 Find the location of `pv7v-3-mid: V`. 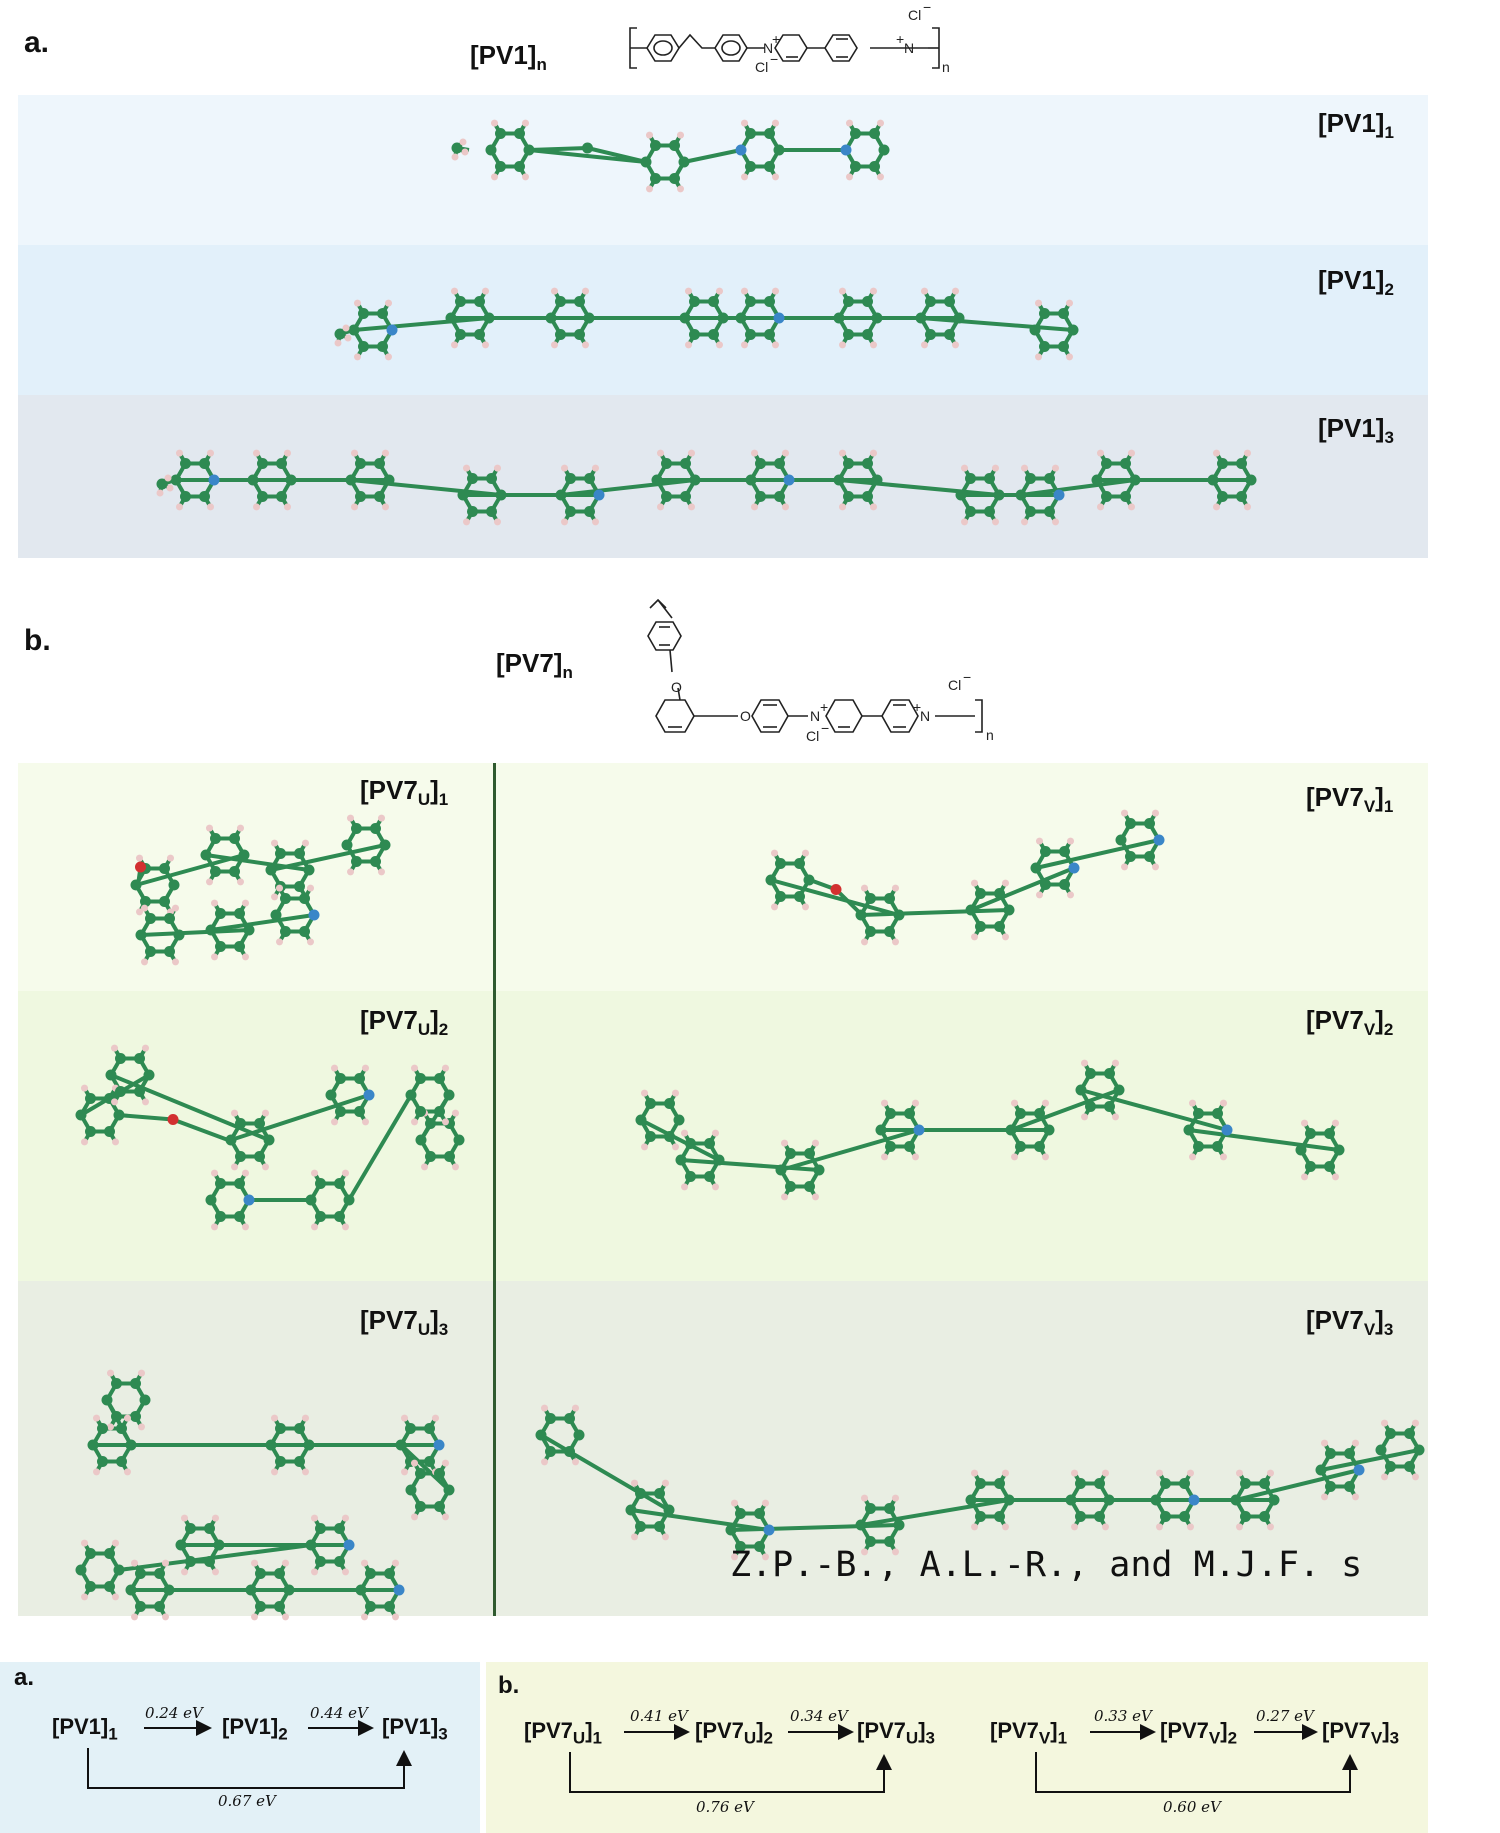

pv7v-3-mid: V is located at coordinates (1369, 1330).